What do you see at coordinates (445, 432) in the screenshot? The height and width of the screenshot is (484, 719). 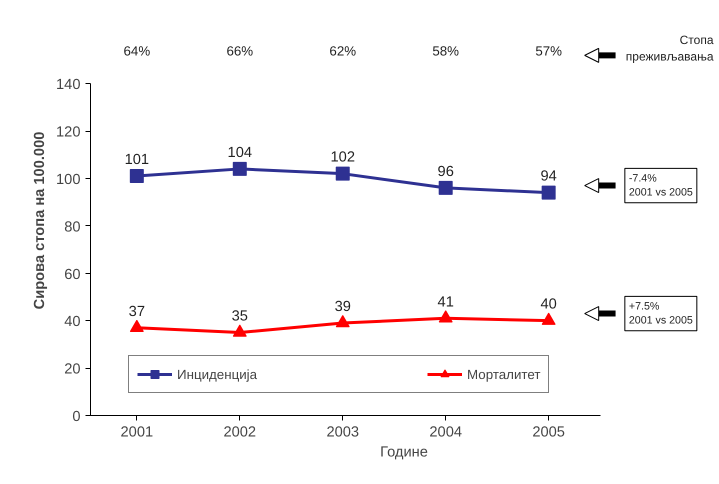 I see `x-tick-label: 2004` at bounding box center [445, 432].